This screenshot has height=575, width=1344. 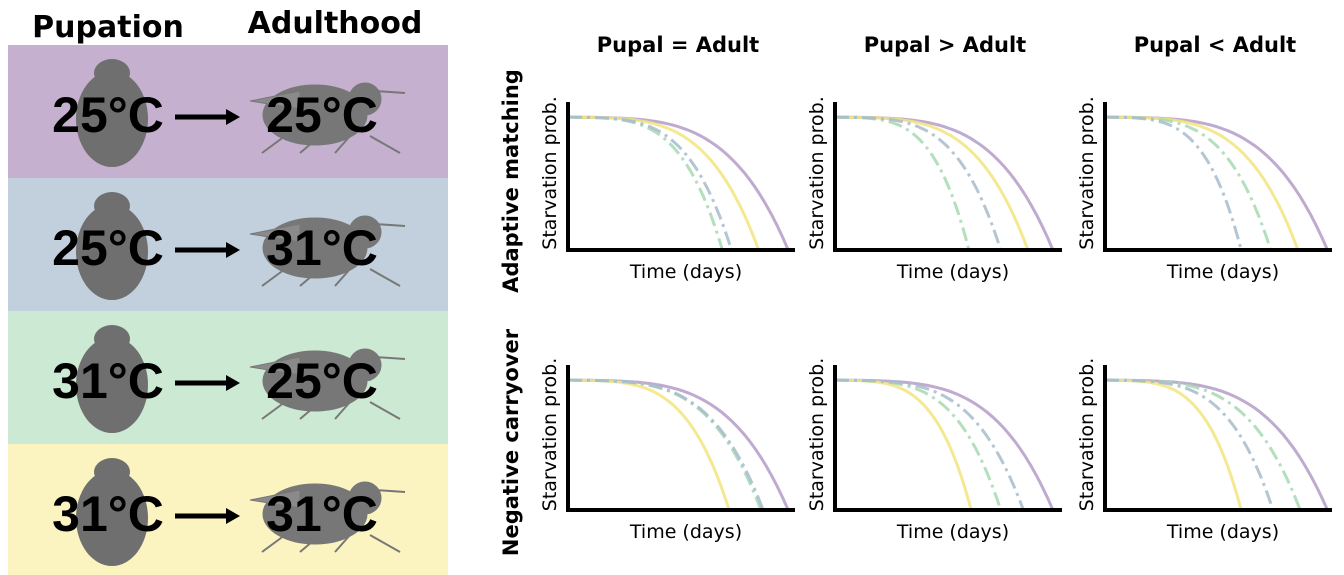 What do you see at coordinates (511, 442) in the screenshot?
I see `row-title: Negative carryover` at bounding box center [511, 442].